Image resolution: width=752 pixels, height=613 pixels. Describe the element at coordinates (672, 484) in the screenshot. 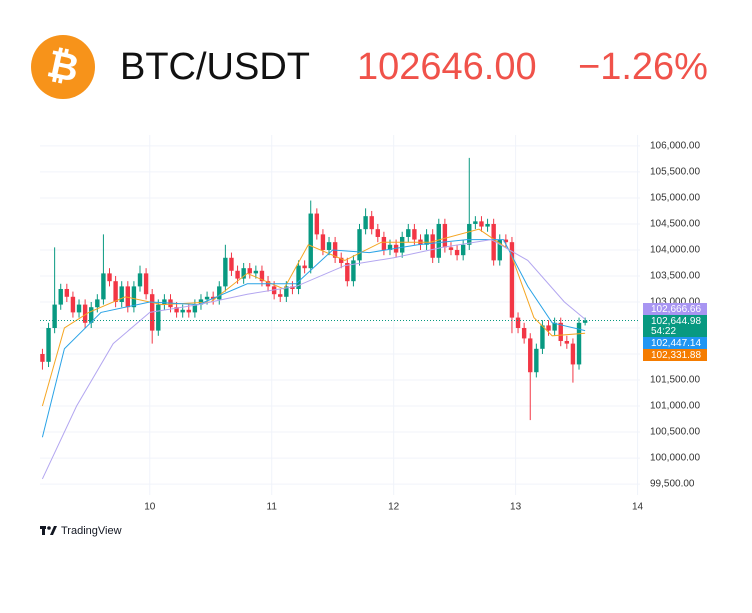

I see `y-tick-label: 99,500.00` at that location.